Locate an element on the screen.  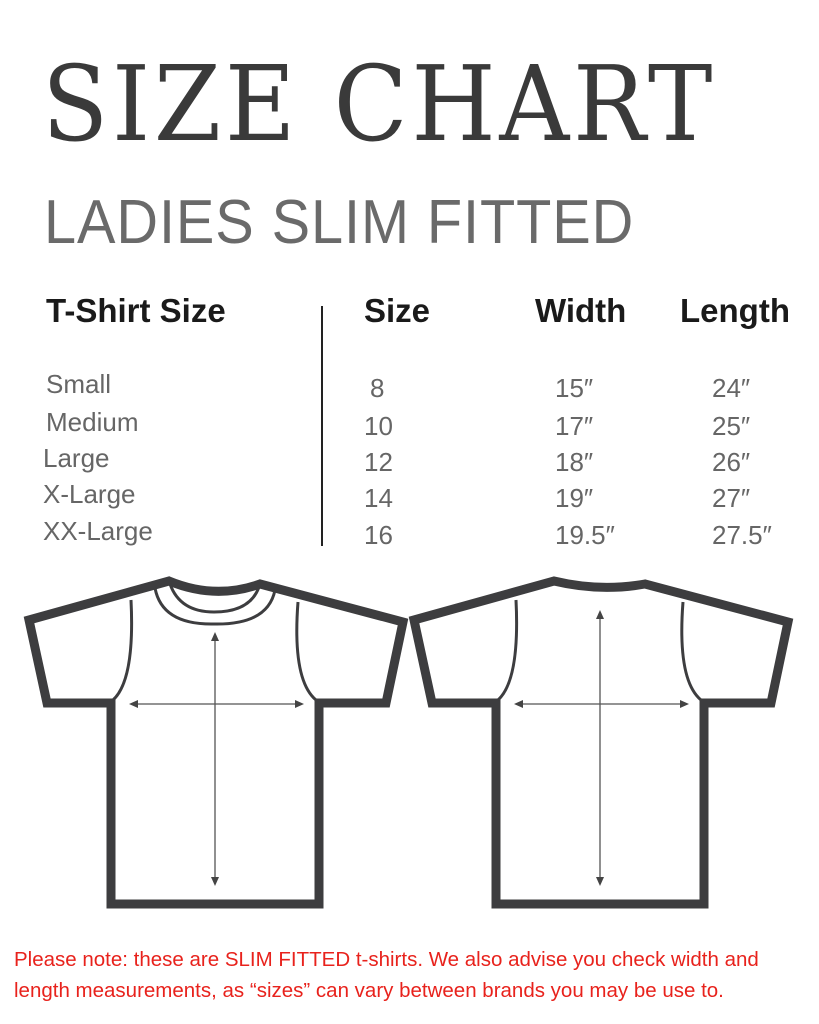
cell-width: 15″ is located at coordinates (574, 388).